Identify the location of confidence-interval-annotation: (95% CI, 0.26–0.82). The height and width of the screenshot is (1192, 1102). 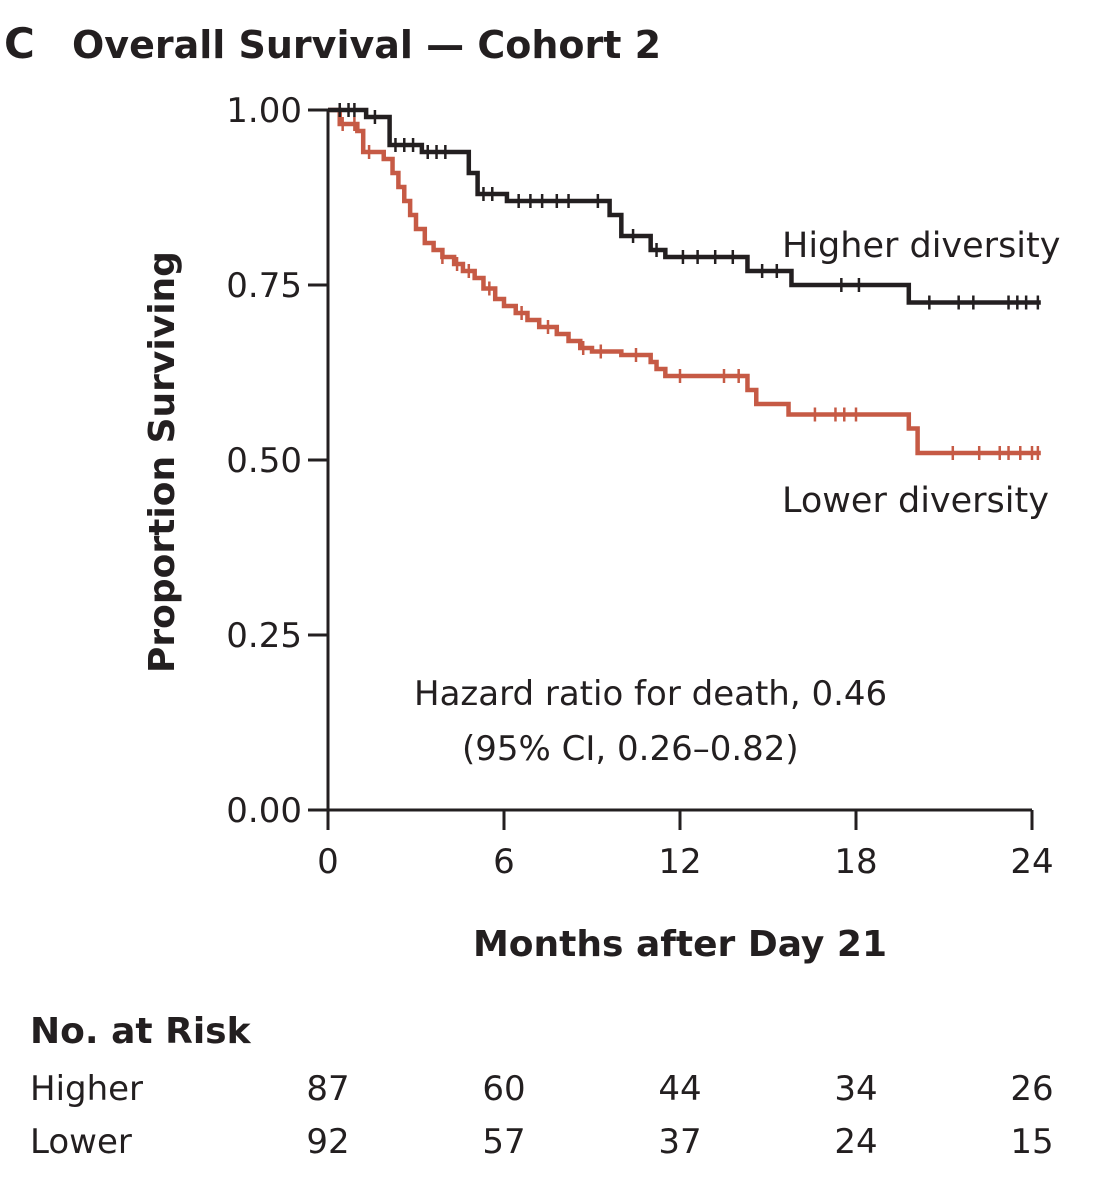
(630, 749).